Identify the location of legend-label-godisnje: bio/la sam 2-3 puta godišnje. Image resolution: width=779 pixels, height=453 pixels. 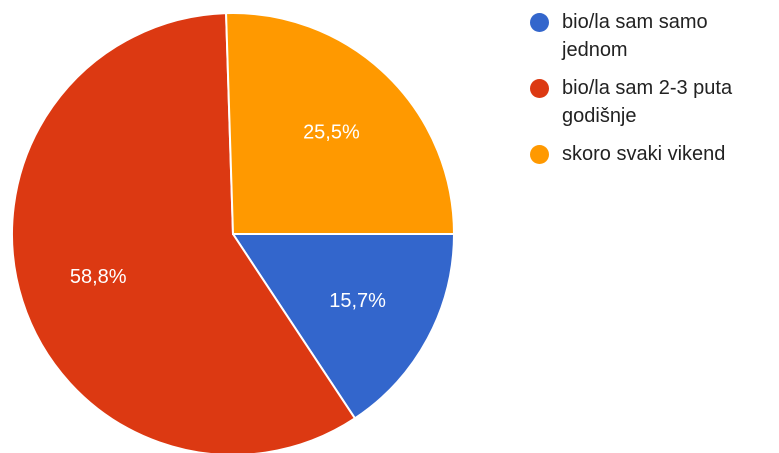
(647, 102).